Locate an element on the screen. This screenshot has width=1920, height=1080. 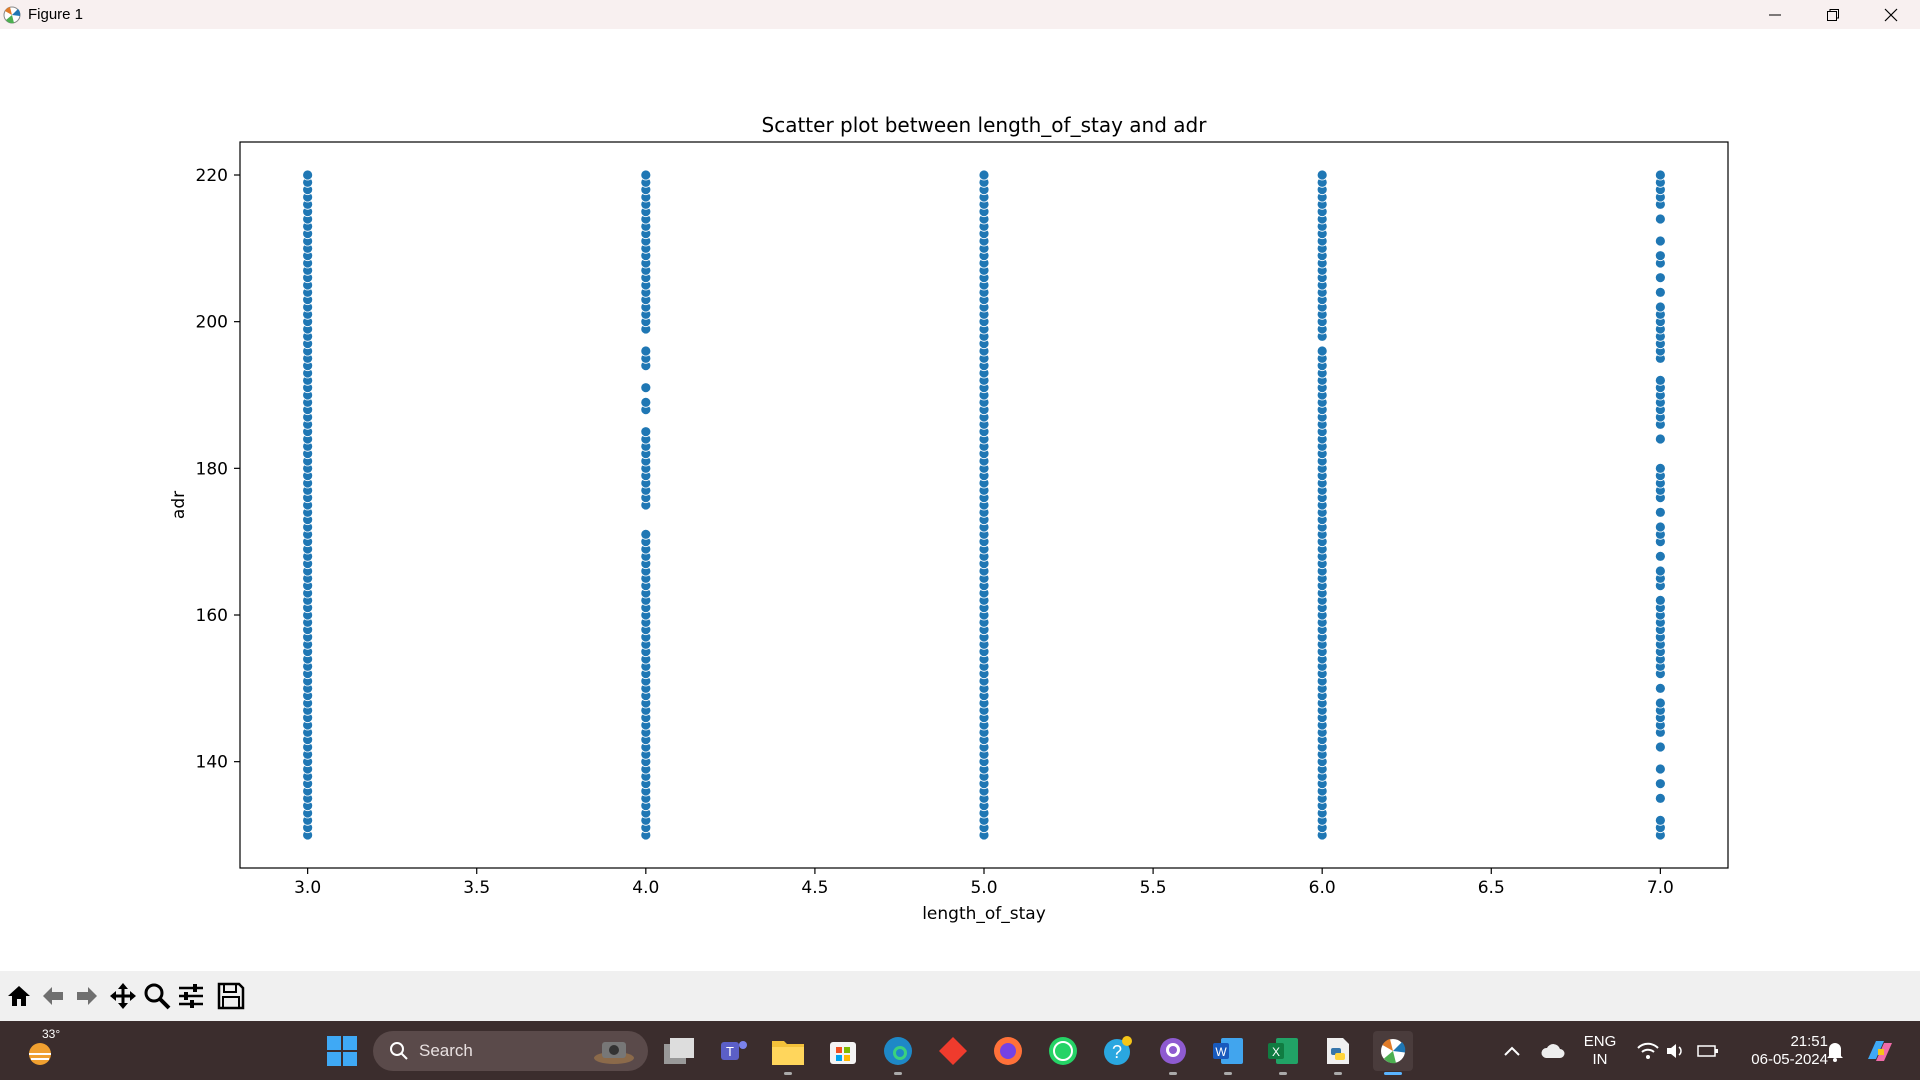
notifications-button is located at coordinates (1835, 1051).